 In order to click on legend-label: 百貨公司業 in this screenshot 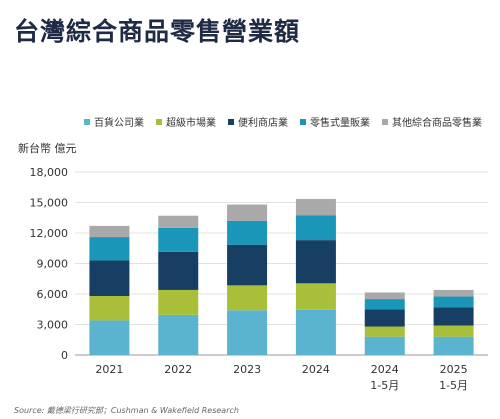, I will do `click(119, 122)`.